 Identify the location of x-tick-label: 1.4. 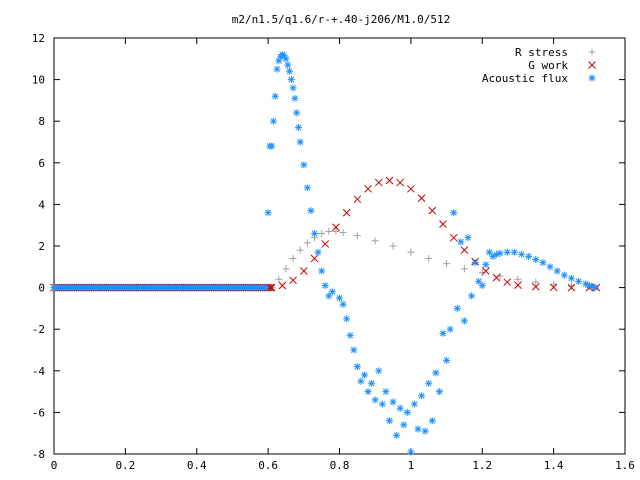
(554, 465).